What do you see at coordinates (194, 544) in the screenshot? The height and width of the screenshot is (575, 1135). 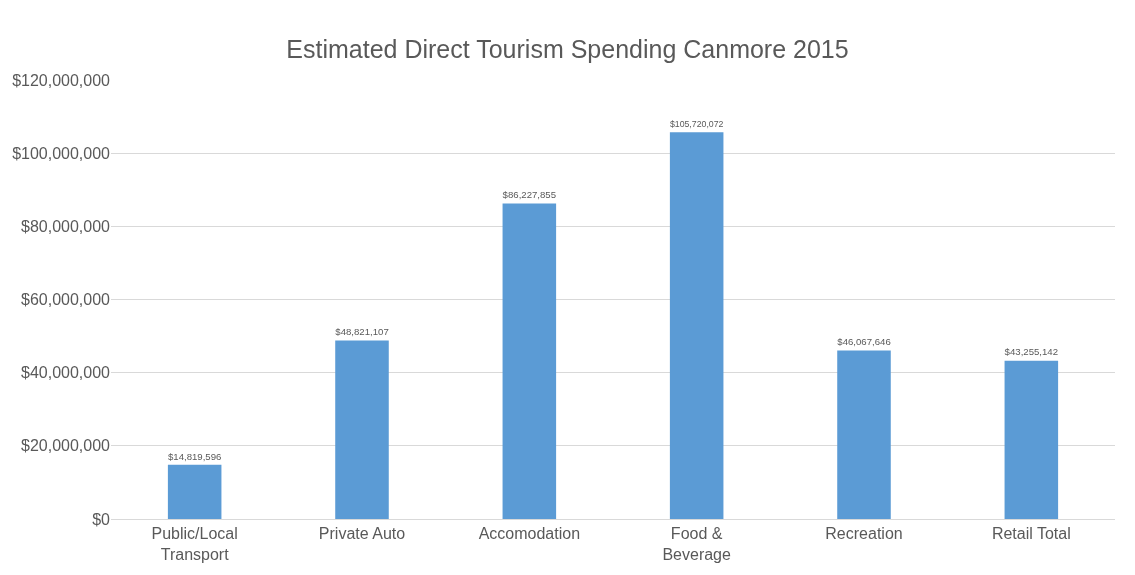 I see `x-tick-label: Public/Local Transport` at bounding box center [194, 544].